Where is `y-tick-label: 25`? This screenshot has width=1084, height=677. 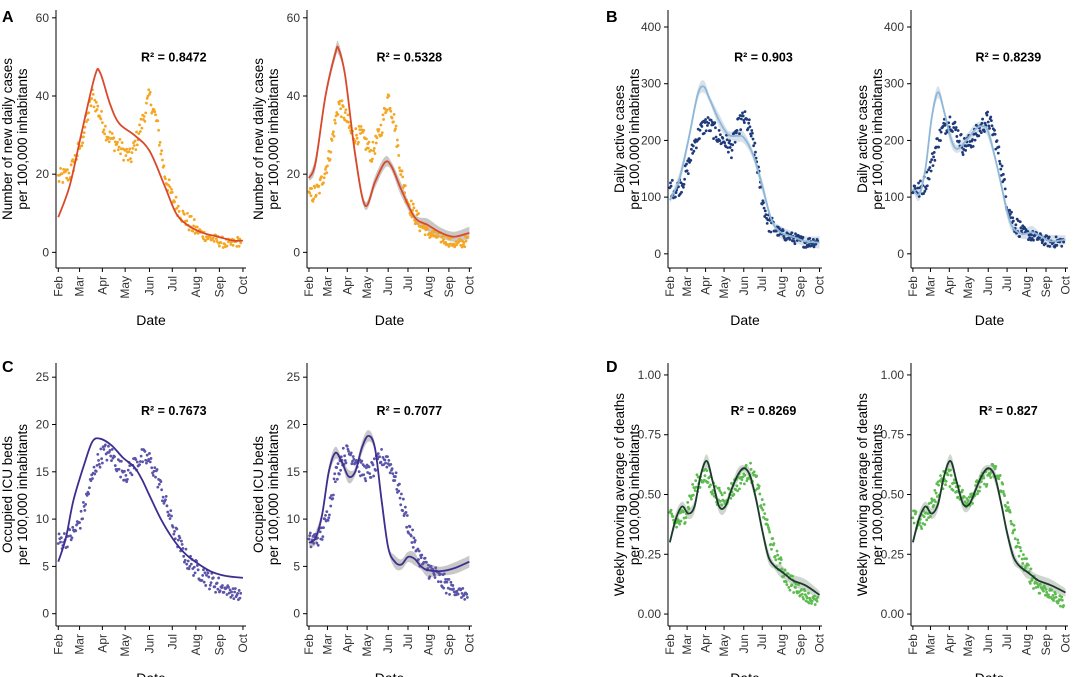 y-tick-label: 25 is located at coordinates (43, 377).